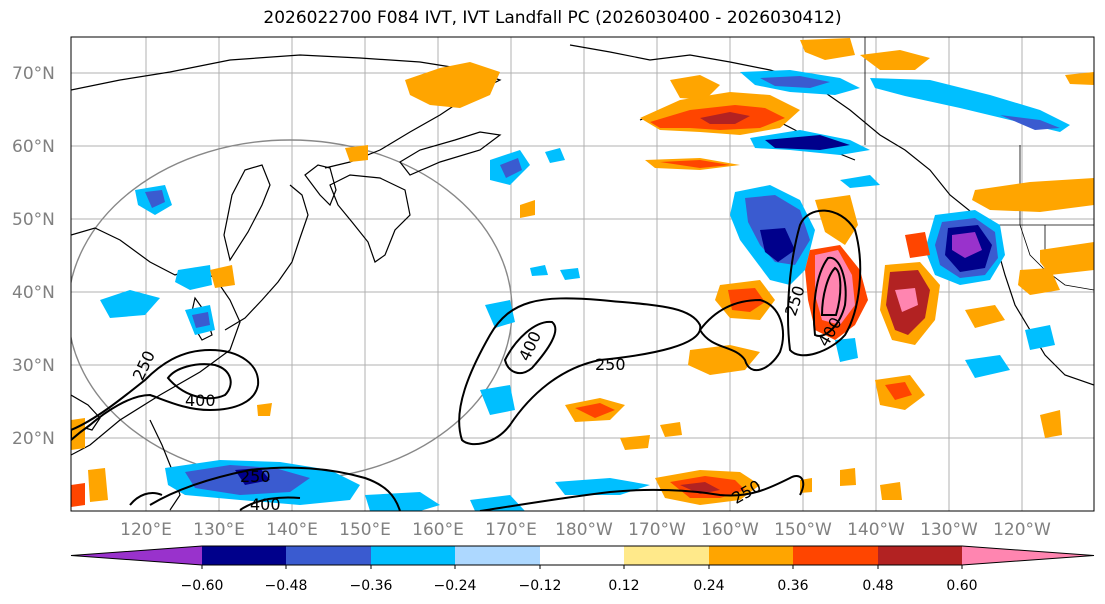 Image resolution: width=1105 pixels, height=604 pixels. I want to click on lon-label: 150°E, so click(365, 530).